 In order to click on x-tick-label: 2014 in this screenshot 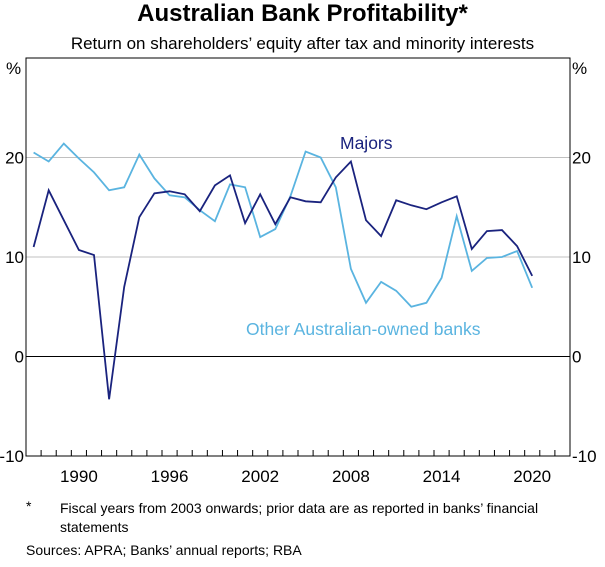, I will do `click(442, 476)`.